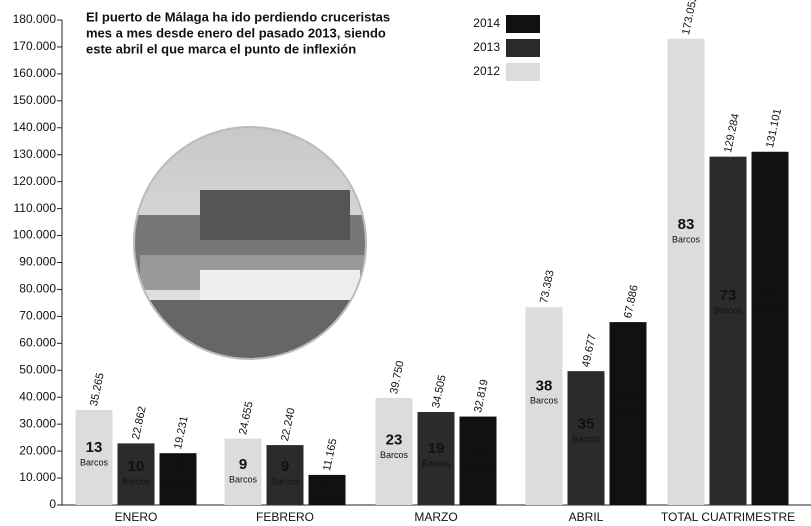 The image size is (811, 526). Describe the element at coordinates (35, 235) in the screenshot. I see `y-tick-label: 100.000` at that location.